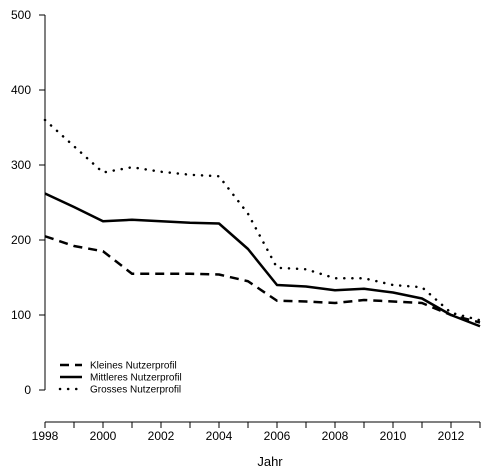 This screenshot has width=500, height=470. I want to click on y-tick-label: 500, so click(21, 15).